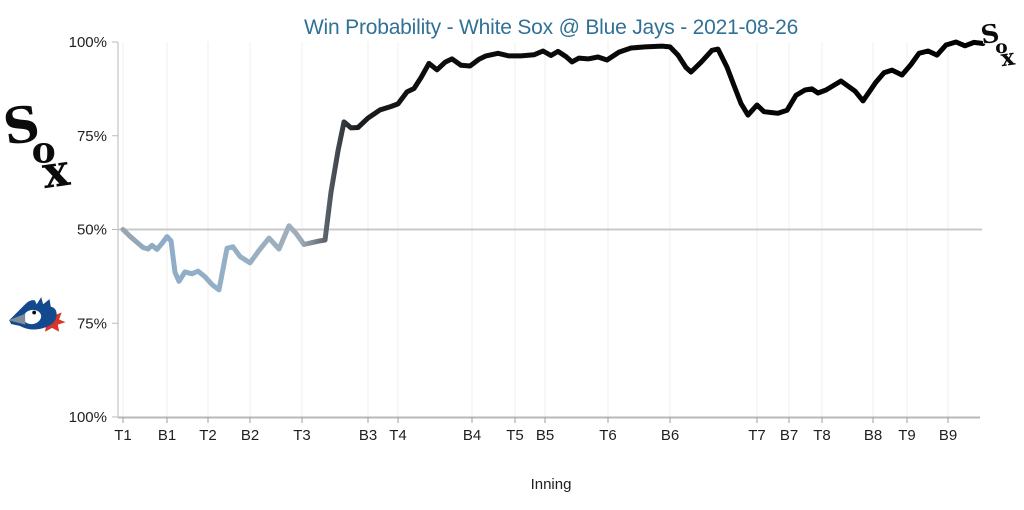 The width and height of the screenshot is (1024, 510). I want to click on white-sox-logo: S o x, so click(39, 147).